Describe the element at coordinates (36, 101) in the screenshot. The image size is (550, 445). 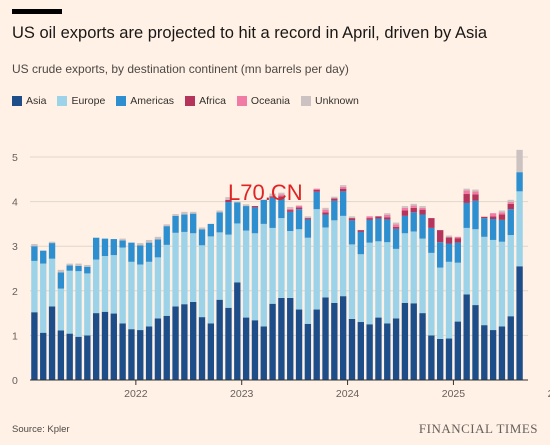
I see `legend-label: Asia` at that location.